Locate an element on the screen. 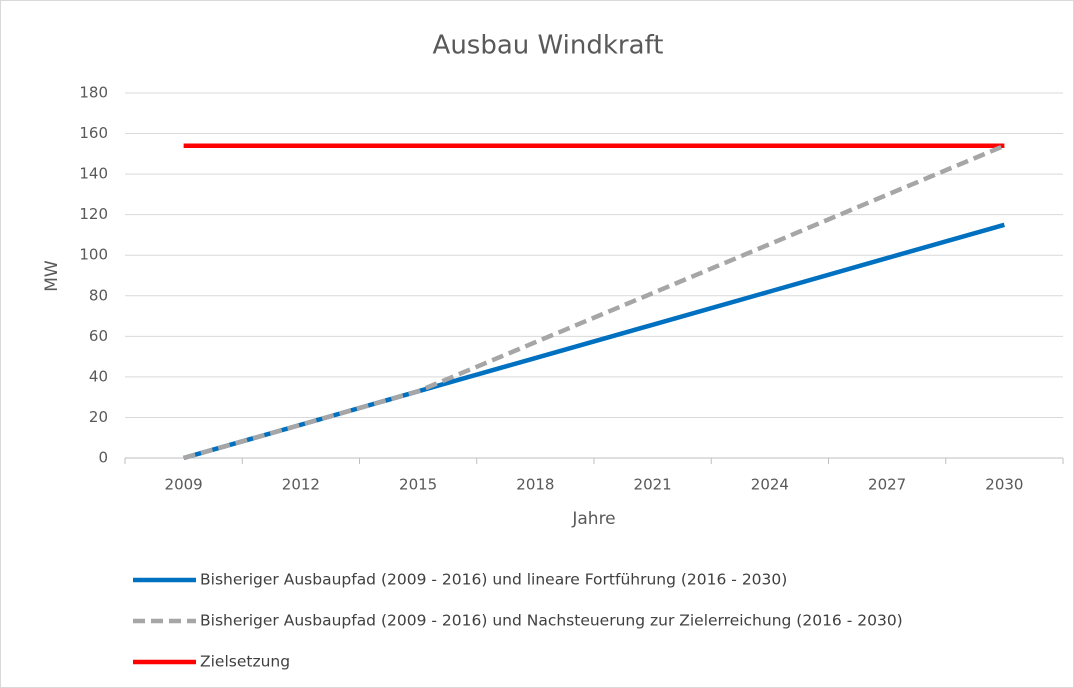 This screenshot has width=1074, height=688. legend-label: Zielsetzung is located at coordinates (245, 662).